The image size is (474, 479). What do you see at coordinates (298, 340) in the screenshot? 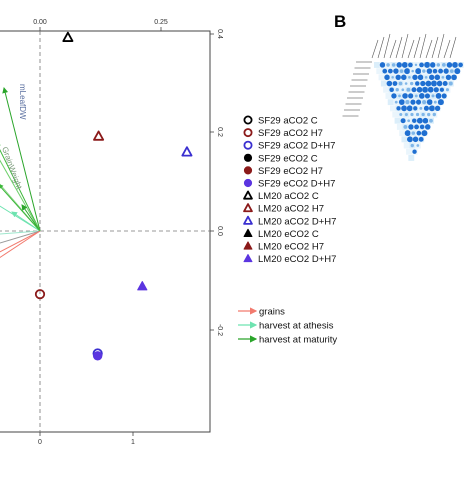
I see `legend-label: harvest at maturity` at bounding box center [298, 340].